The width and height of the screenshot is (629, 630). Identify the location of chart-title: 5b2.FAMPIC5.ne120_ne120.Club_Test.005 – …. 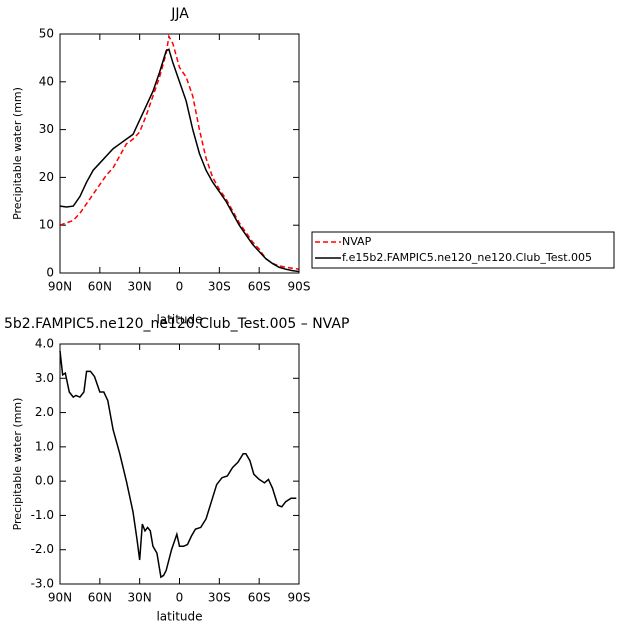
(176, 324).